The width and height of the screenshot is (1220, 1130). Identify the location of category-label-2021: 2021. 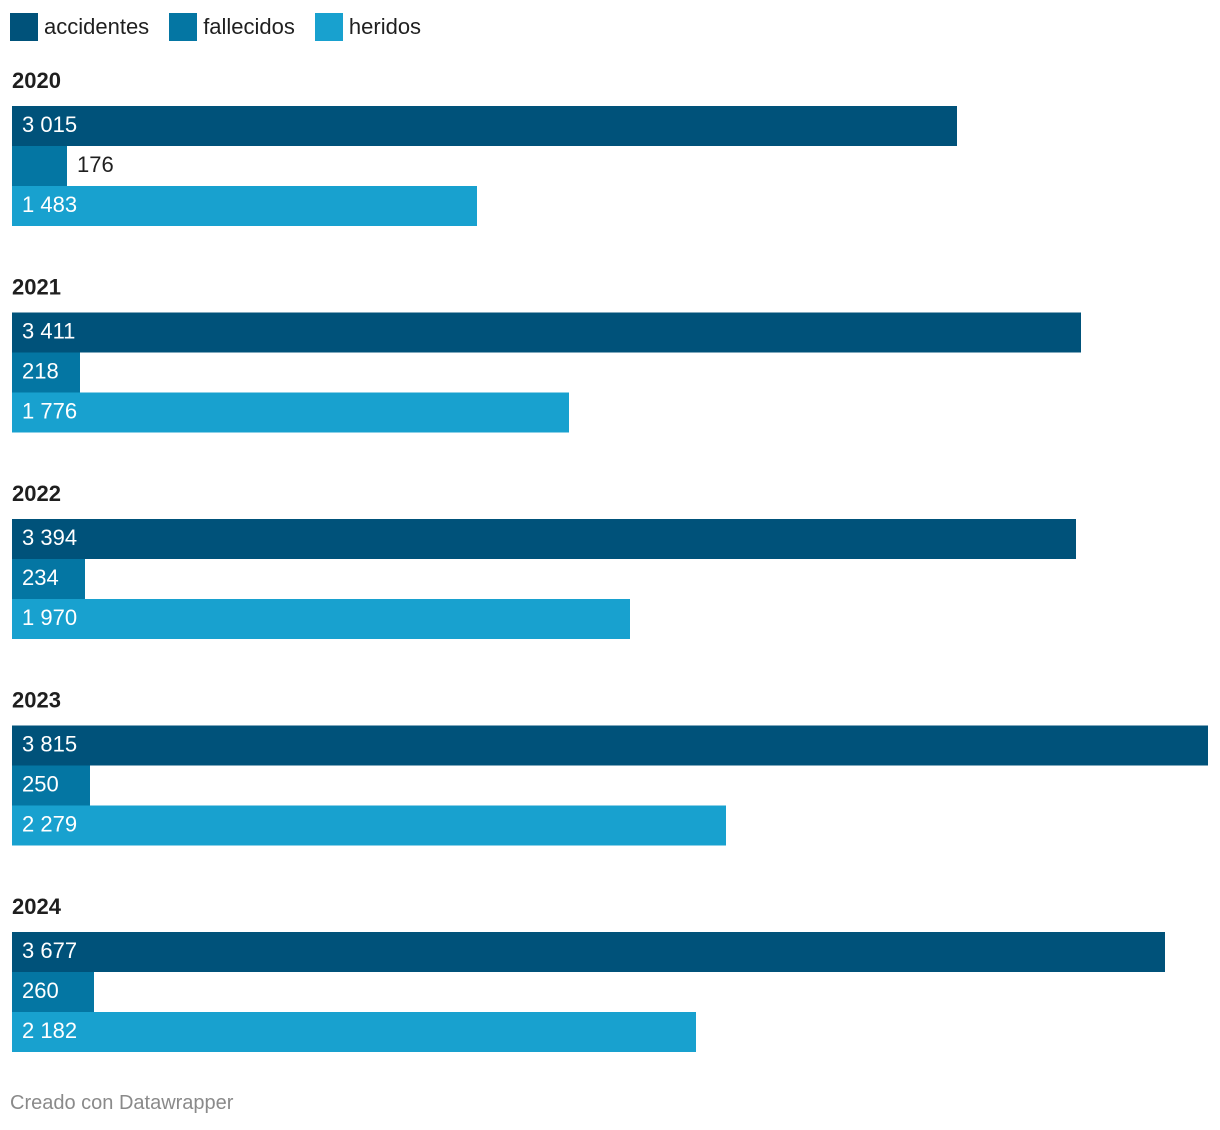
(36, 286).